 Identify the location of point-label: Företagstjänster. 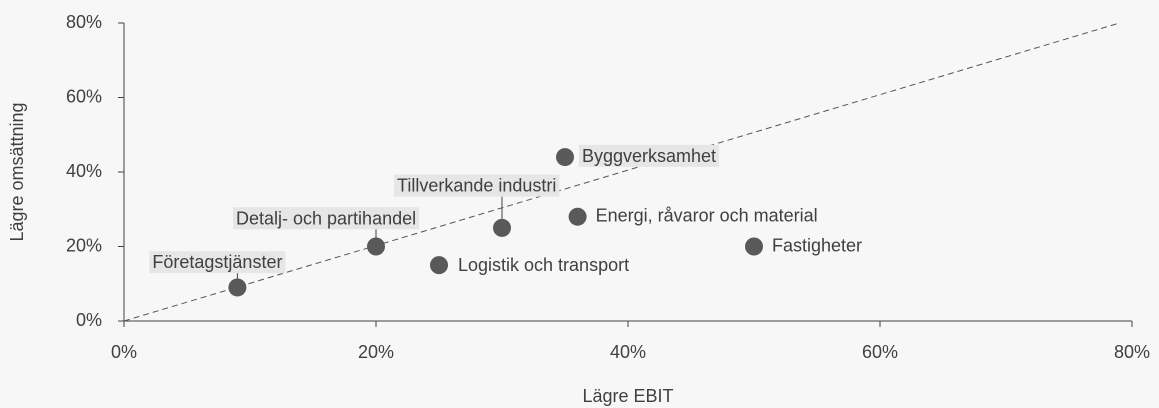
(217, 262).